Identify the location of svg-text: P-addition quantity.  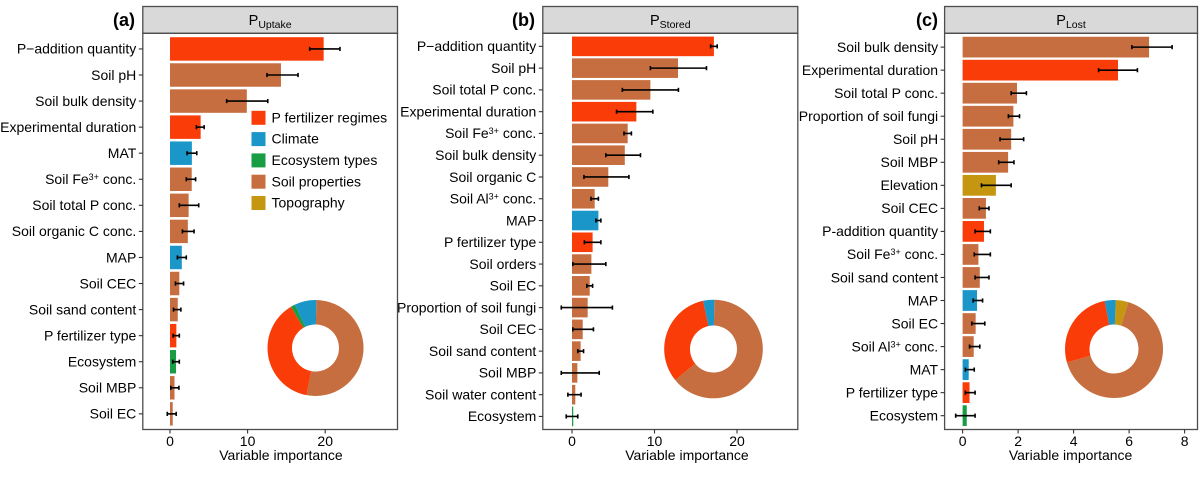
(880, 231).